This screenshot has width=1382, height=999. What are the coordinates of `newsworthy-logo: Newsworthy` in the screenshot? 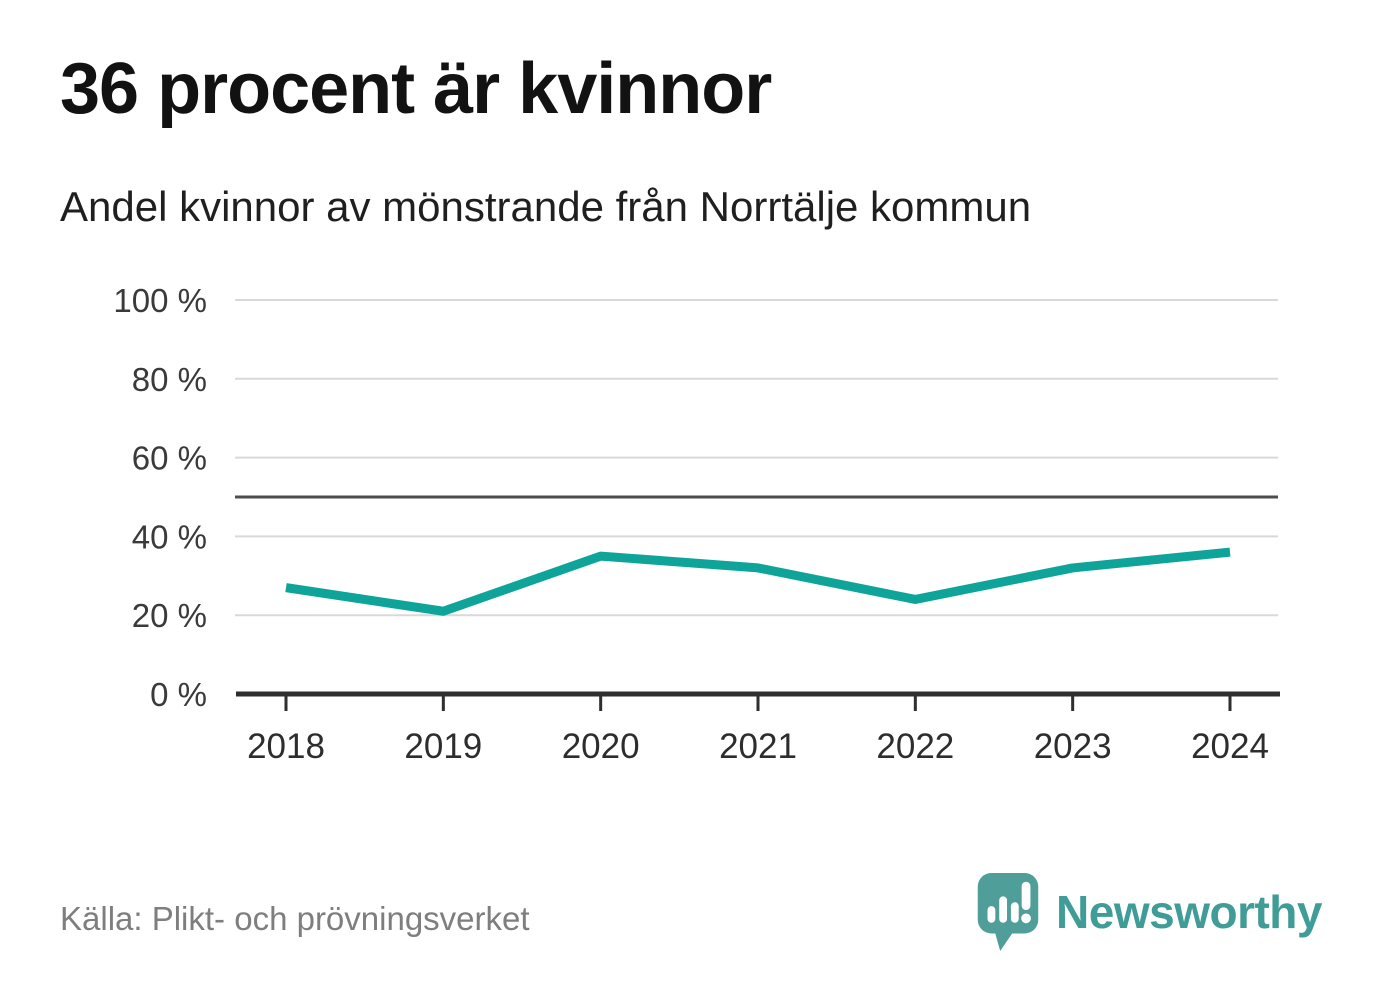 It's located at (1149, 912).